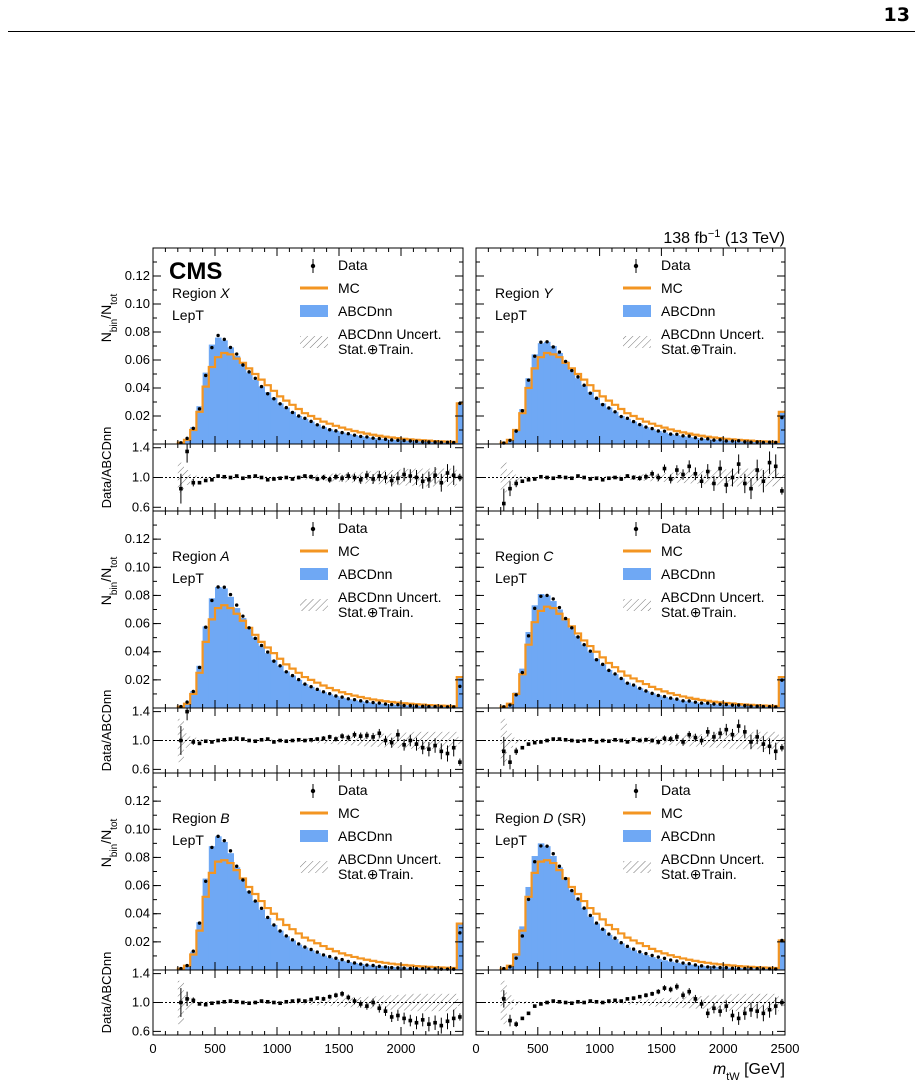 The width and height of the screenshot is (920, 1084). I want to click on x-tick-label: 500, so click(215, 1048).